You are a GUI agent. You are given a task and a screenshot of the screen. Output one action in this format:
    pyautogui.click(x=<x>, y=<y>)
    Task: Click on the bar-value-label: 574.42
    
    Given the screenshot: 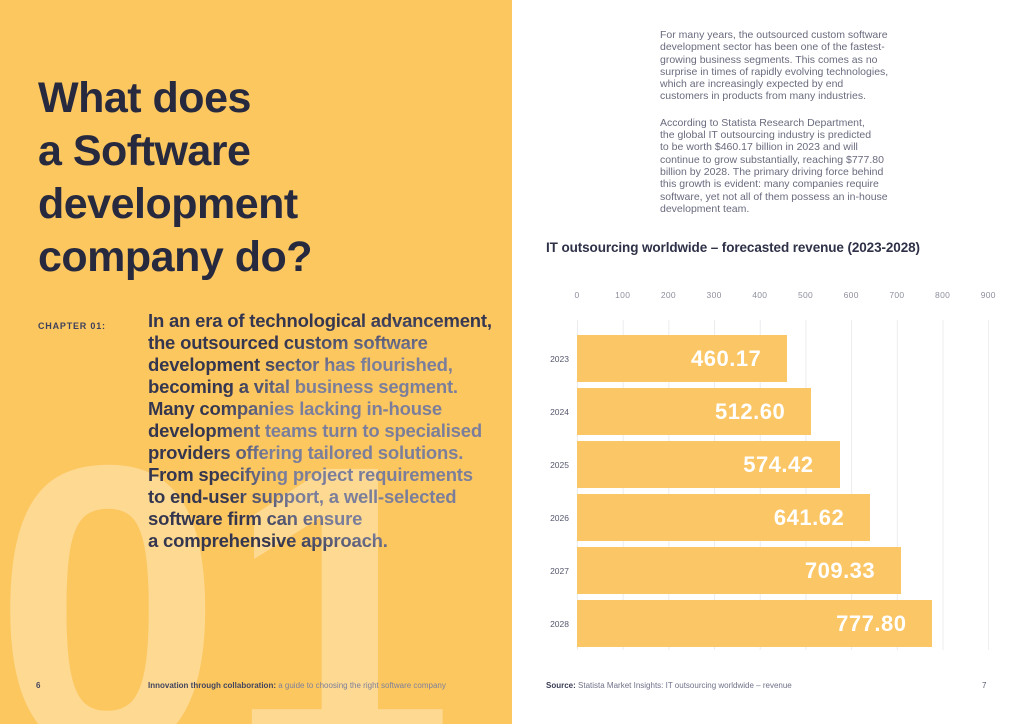 What is the action you would take?
    pyautogui.click(x=778, y=464)
    